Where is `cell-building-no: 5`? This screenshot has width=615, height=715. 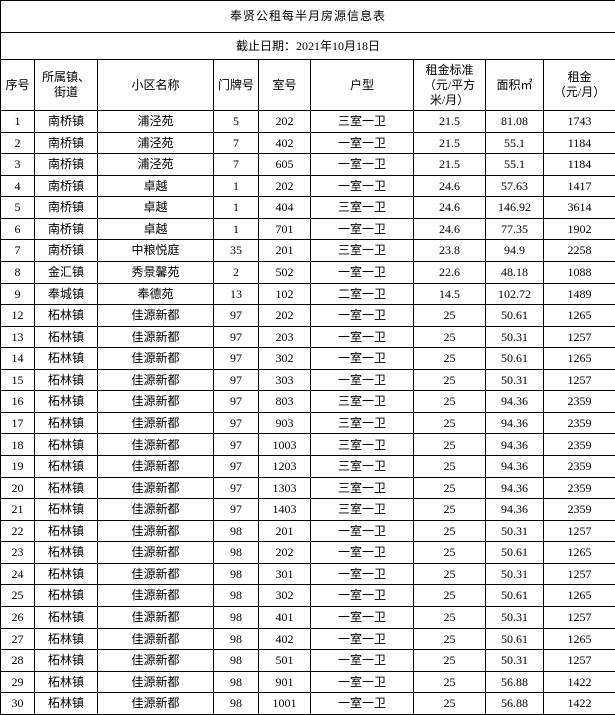
cell-building-no: 5 is located at coordinates (236, 121).